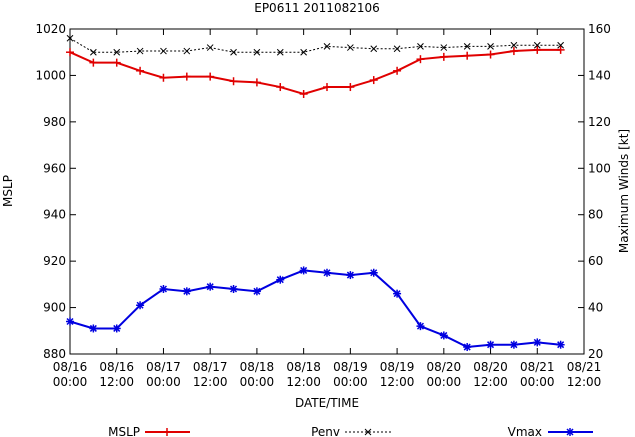 This screenshot has width=635, height=437. Describe the element at coordinates (490, 367) in the screenshot. I see `x-tick-label-date: 08/20` at that location.